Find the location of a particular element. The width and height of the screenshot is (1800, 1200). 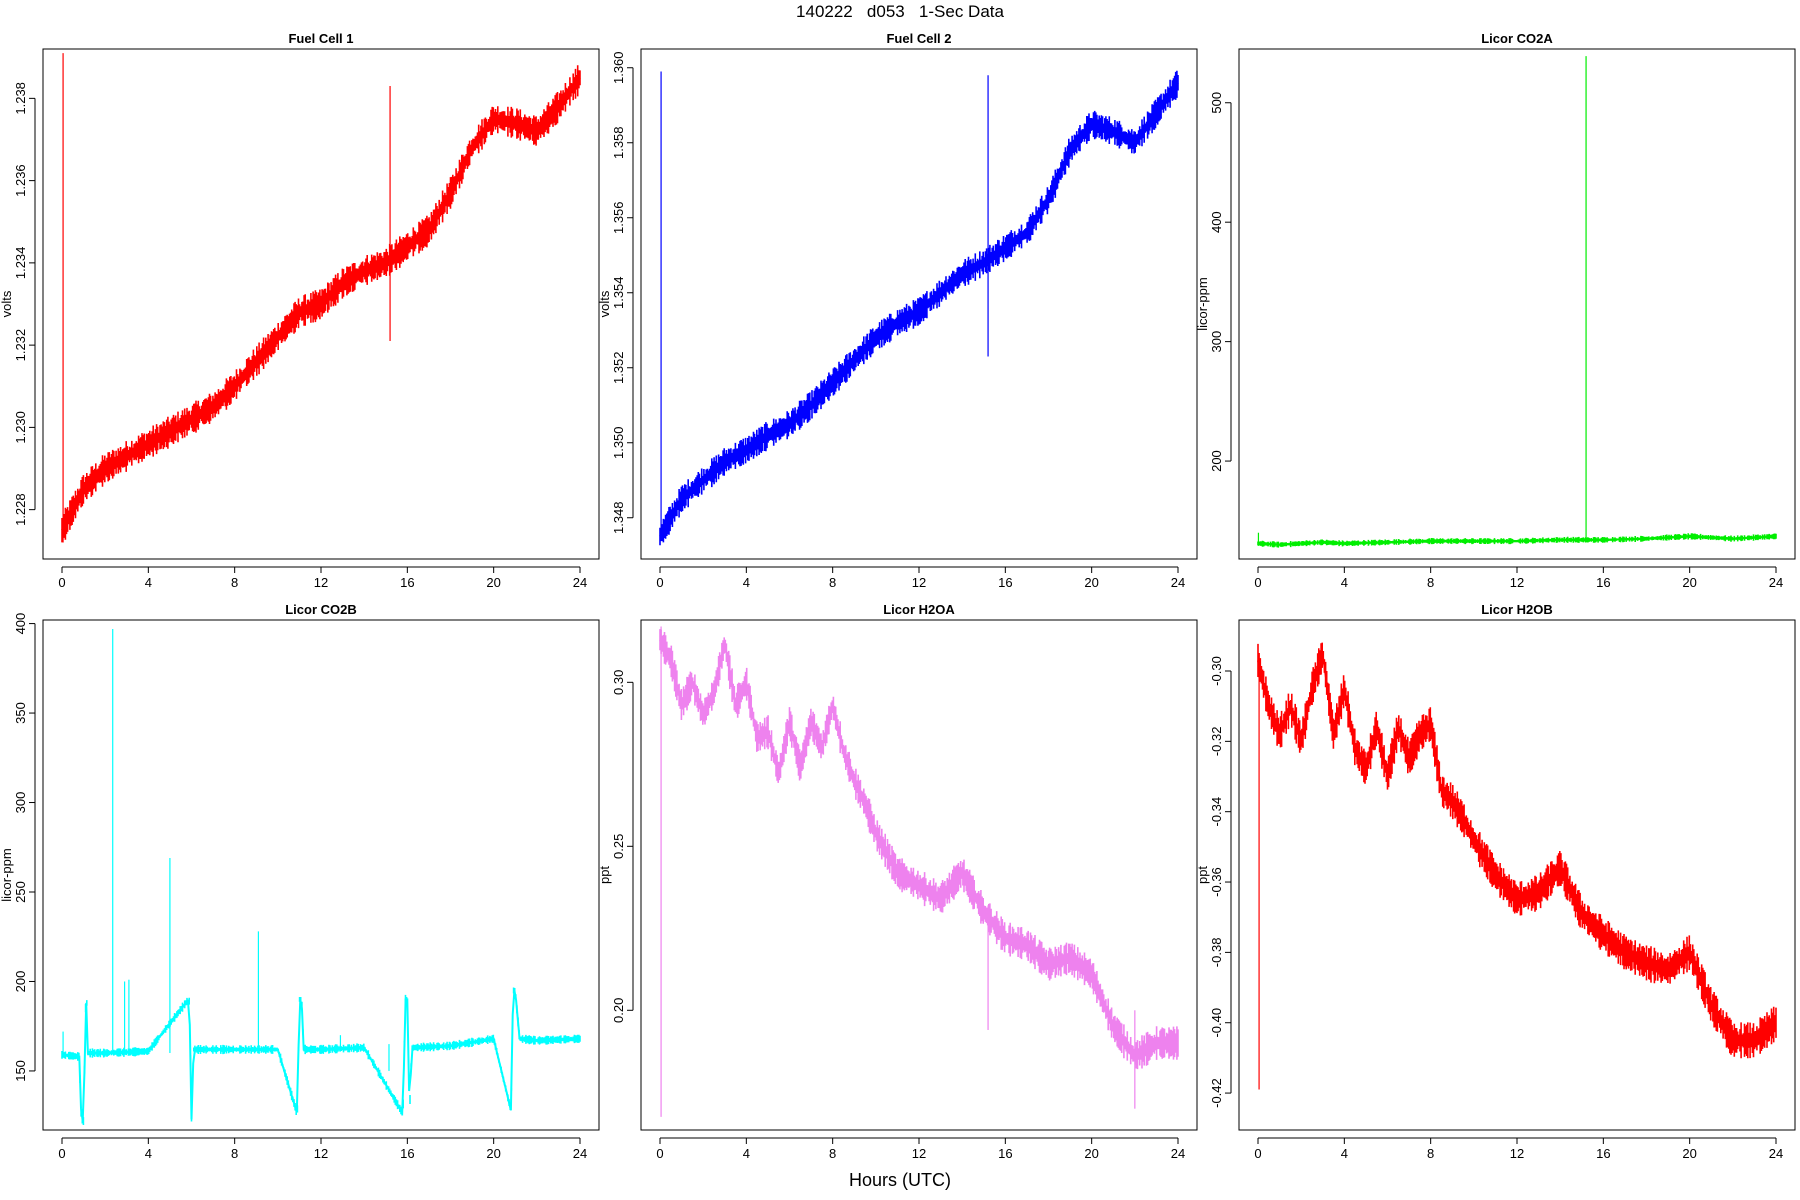

figure-title: 140222 d053 1-Sec Data is located at coordinates (900, 11).